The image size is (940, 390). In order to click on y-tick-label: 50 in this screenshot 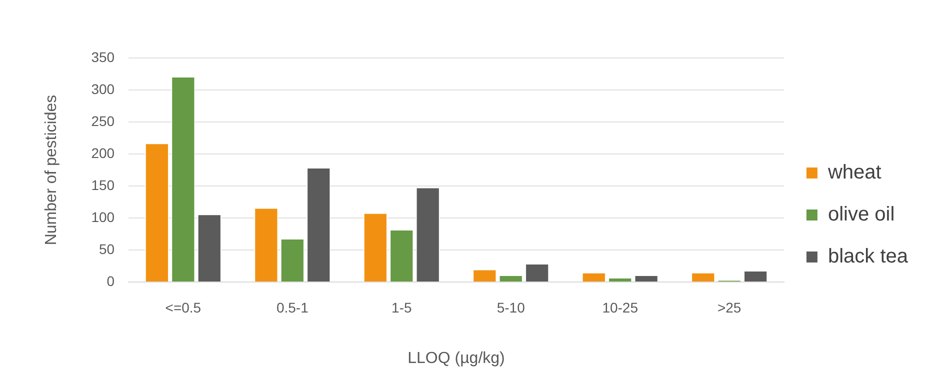, I will do `click(106, 248)`.